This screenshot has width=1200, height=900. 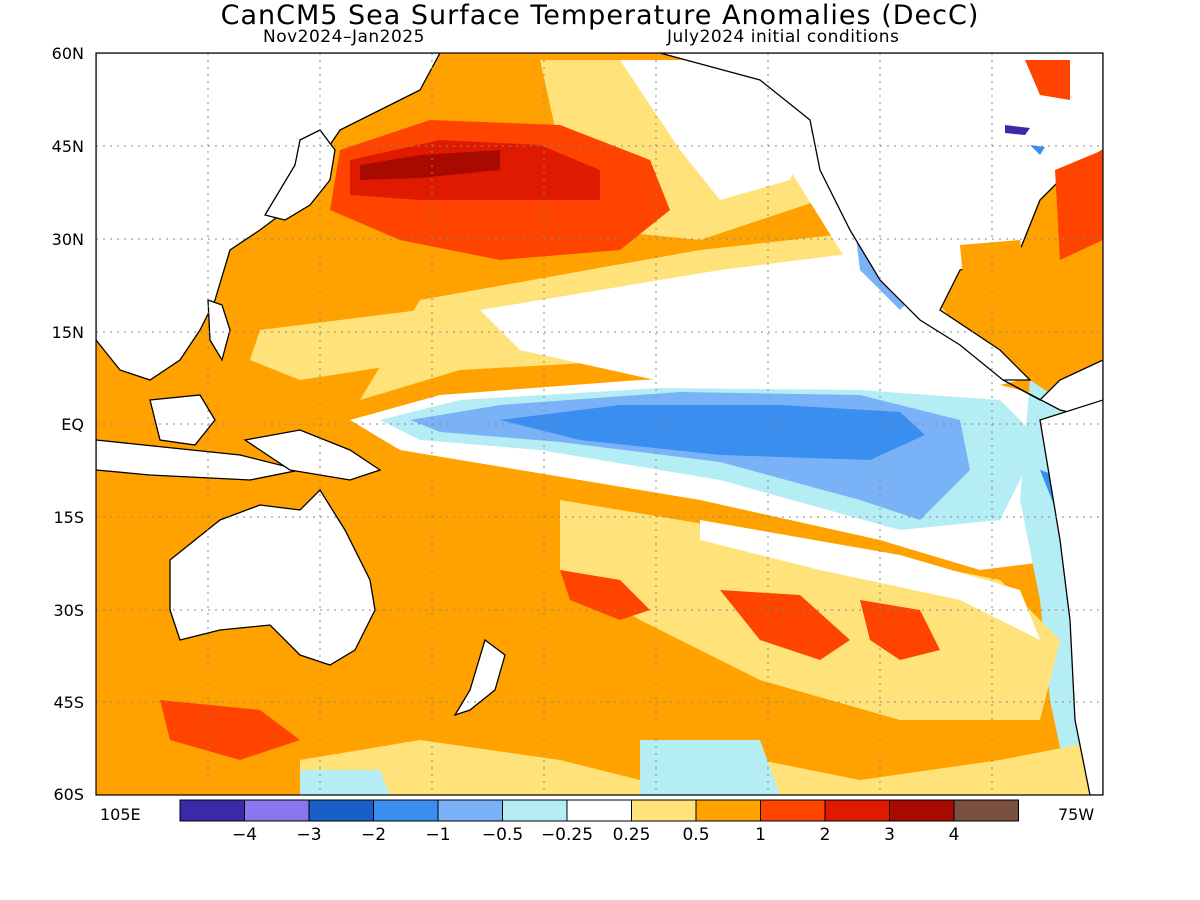 I want to click on colorbar-tick-label: 4, so click(x=954, y=835).